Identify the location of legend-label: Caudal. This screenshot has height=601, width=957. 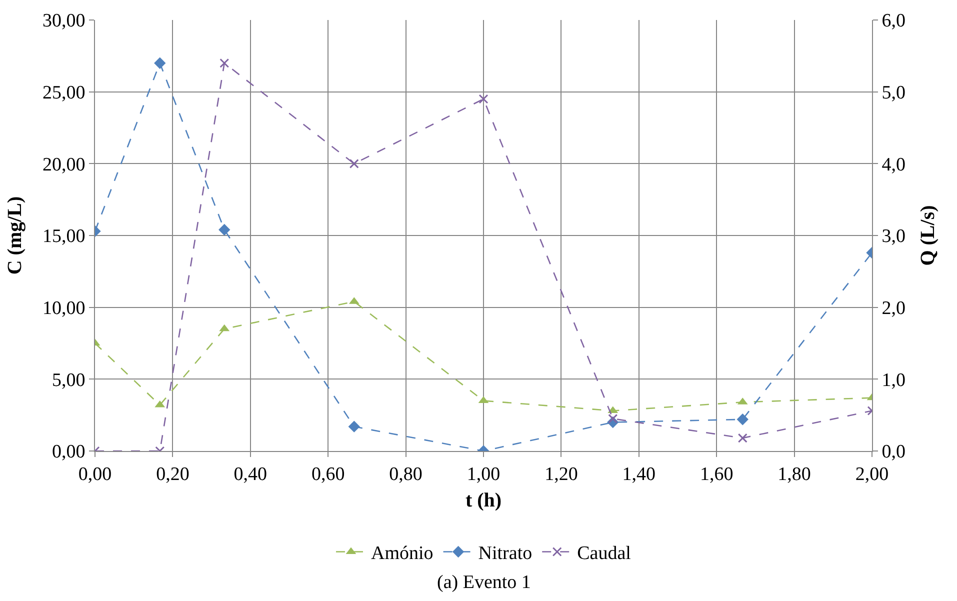
(604, 553).